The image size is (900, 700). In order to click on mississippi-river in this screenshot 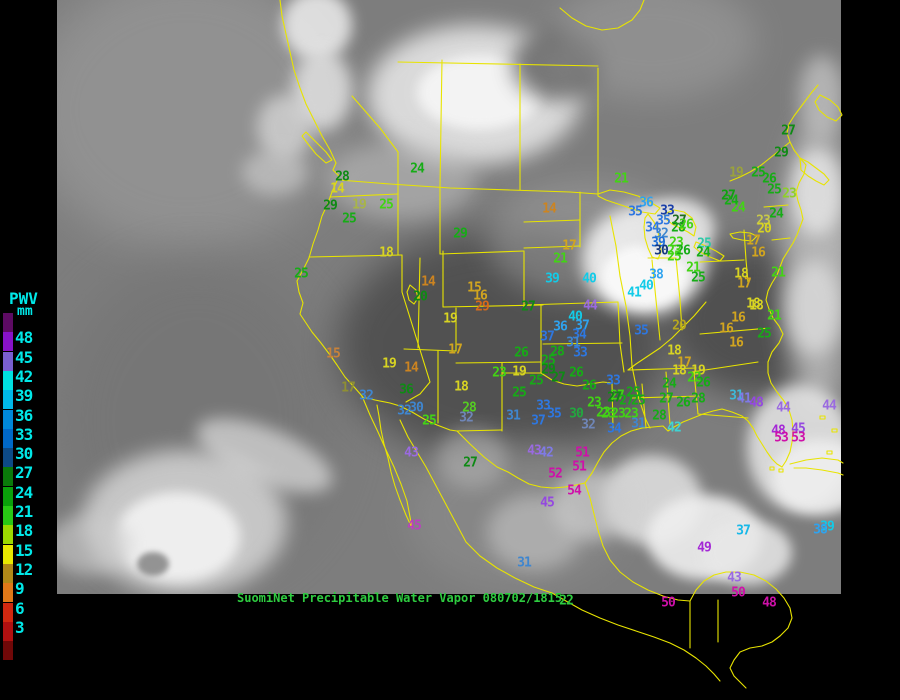, I will do `click(630, 322)`.